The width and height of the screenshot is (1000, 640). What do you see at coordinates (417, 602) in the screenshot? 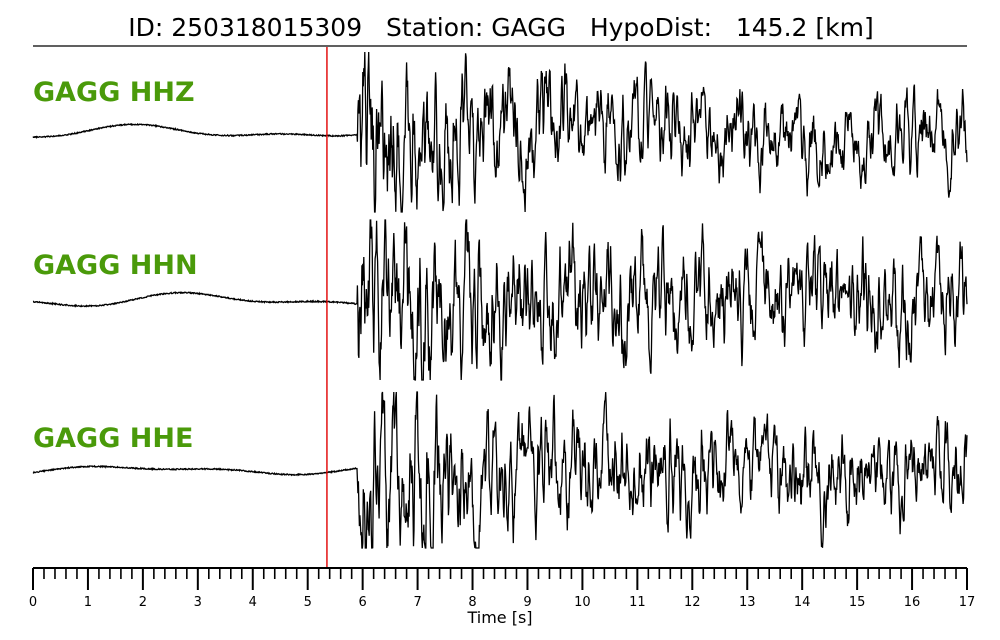
I see `tick-label-7: 7` at bounding box center [417, 602].